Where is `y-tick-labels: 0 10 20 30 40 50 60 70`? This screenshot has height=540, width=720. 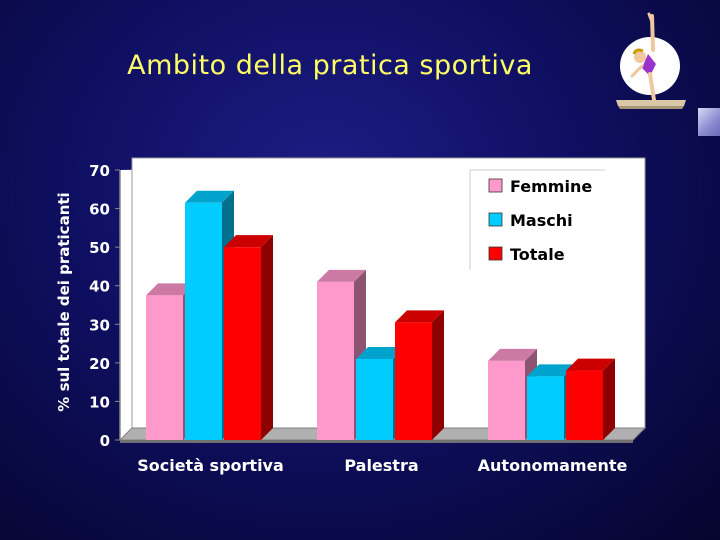
y-tick-labels: 0 10 20 30 40 50 60 70 is located at coordinates (99, 306).